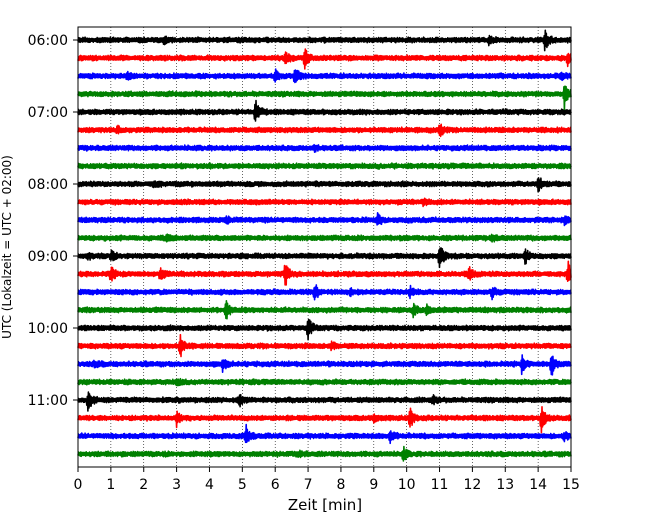 The width and height of the screenshot is (650, 520). I want to click on x-tick-label: 11, so click(440, 485).